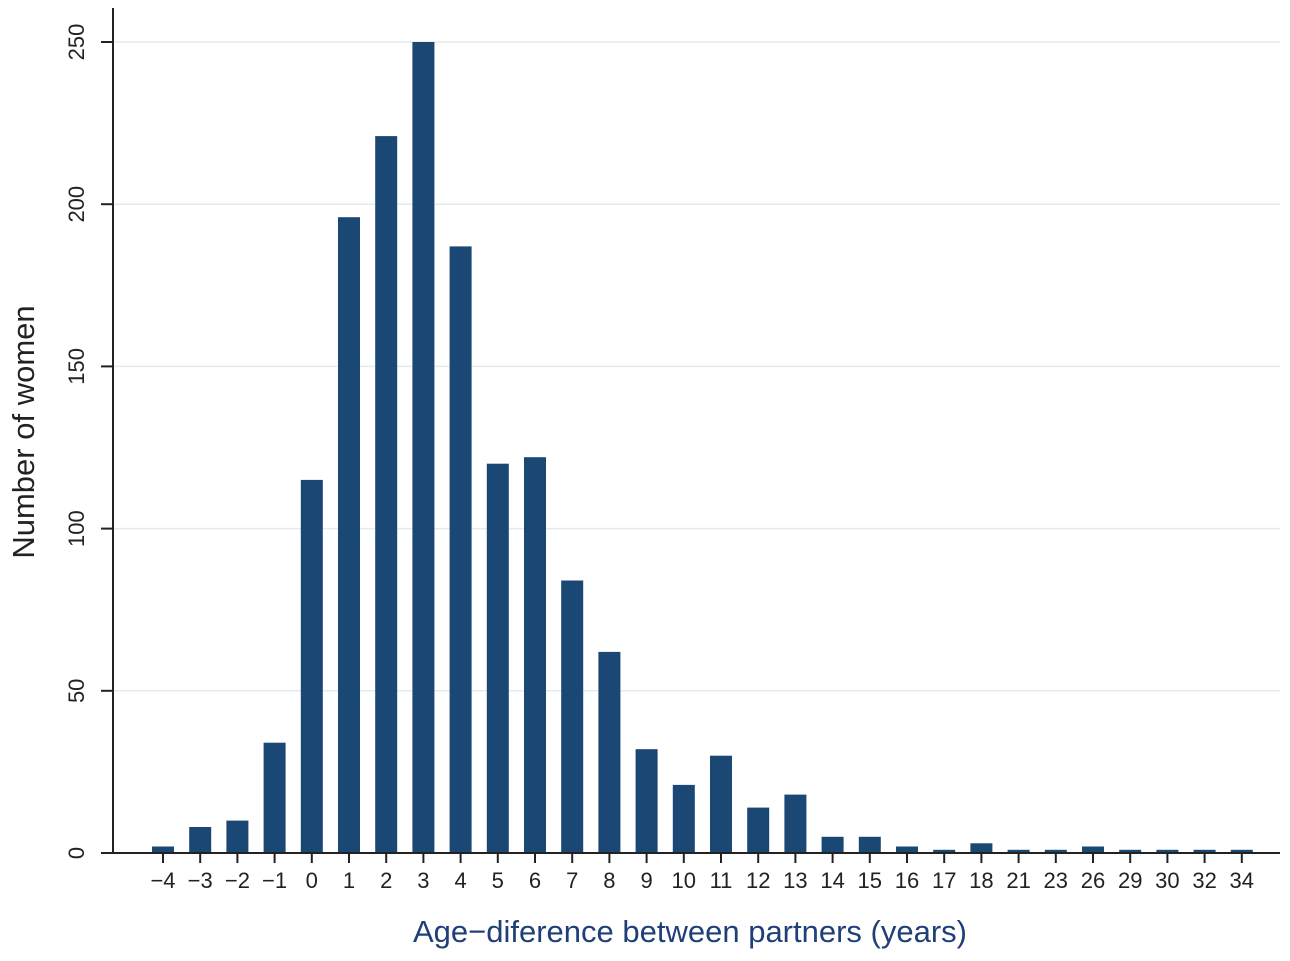 Image resolution: width=1290 pixels, height=961 pixels. Describe the element at coordinates (1093, 880) in the screenshot. I see `x-tick-label: 26` at that location.